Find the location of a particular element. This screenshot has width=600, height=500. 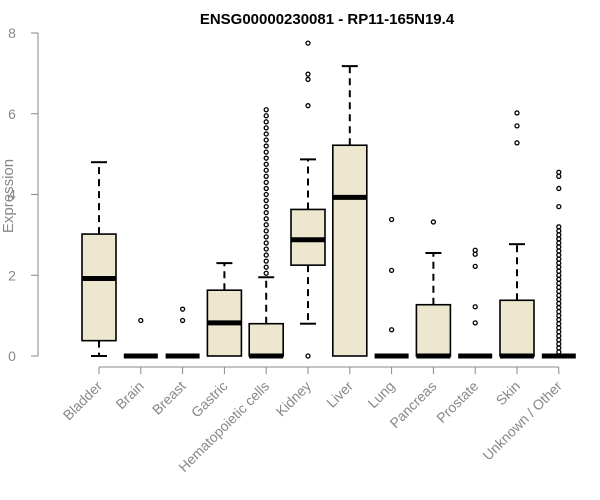

box-bladder is located at coordinates (99, 259).